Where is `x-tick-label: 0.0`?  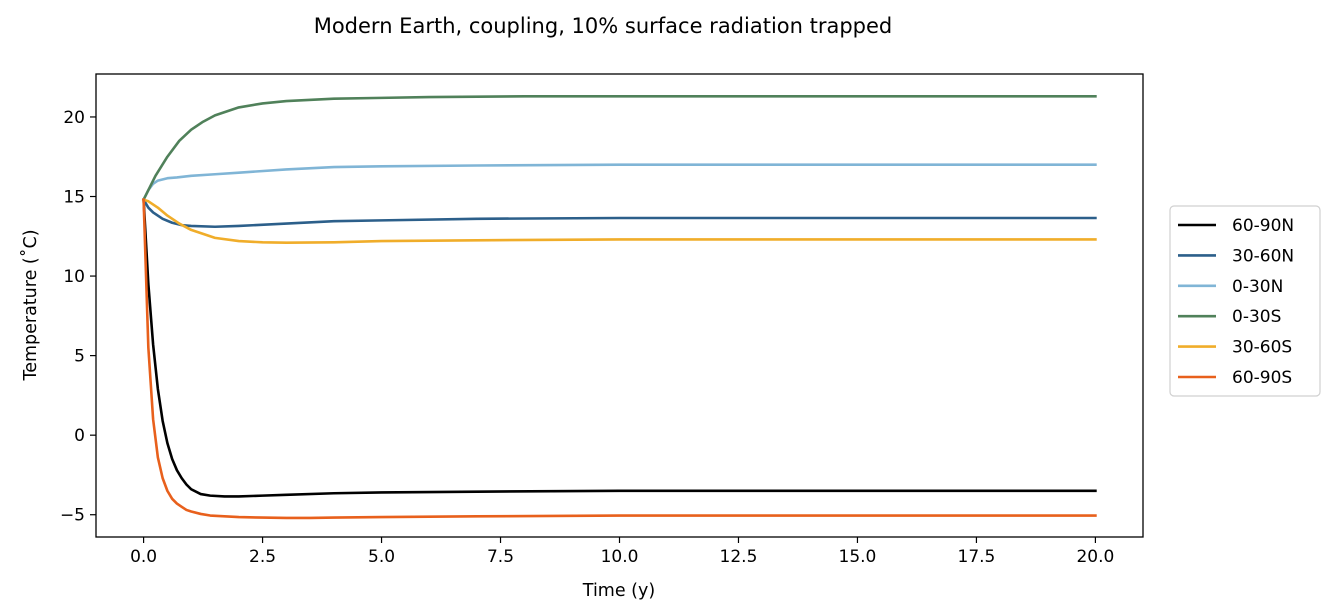 x-tick-label: 0.0 is located at coordinates (143, 557).